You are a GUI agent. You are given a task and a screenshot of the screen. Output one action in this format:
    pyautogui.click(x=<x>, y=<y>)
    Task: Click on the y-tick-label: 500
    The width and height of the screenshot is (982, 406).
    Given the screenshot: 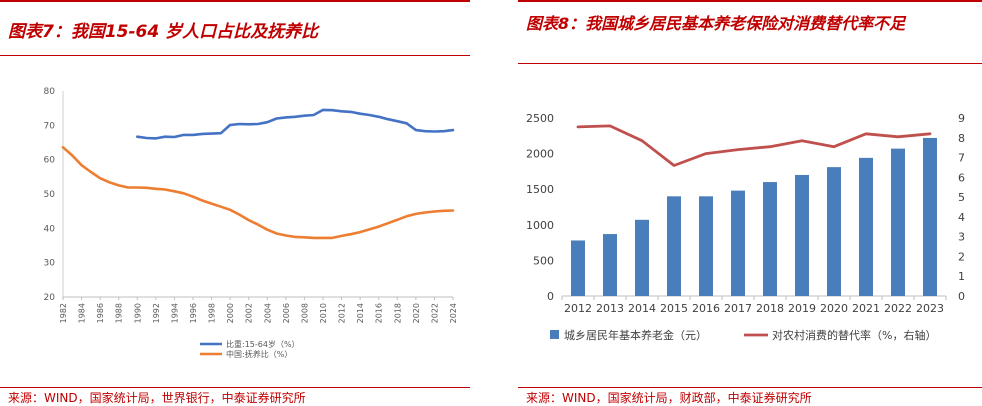 What is the action you would take?
    pyautogui.click(x=543, y=260)
    